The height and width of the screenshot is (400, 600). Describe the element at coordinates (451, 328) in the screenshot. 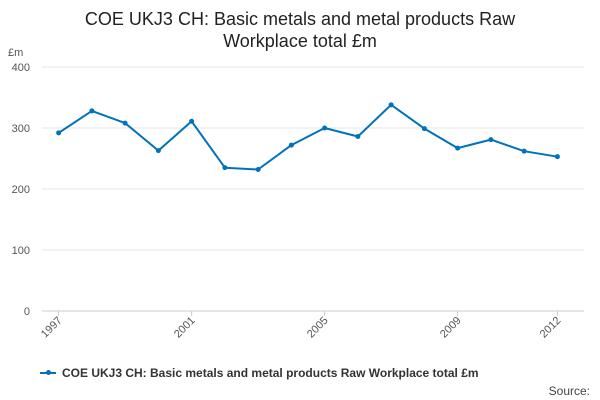

I see `x-tick-label: 2009` at that location.